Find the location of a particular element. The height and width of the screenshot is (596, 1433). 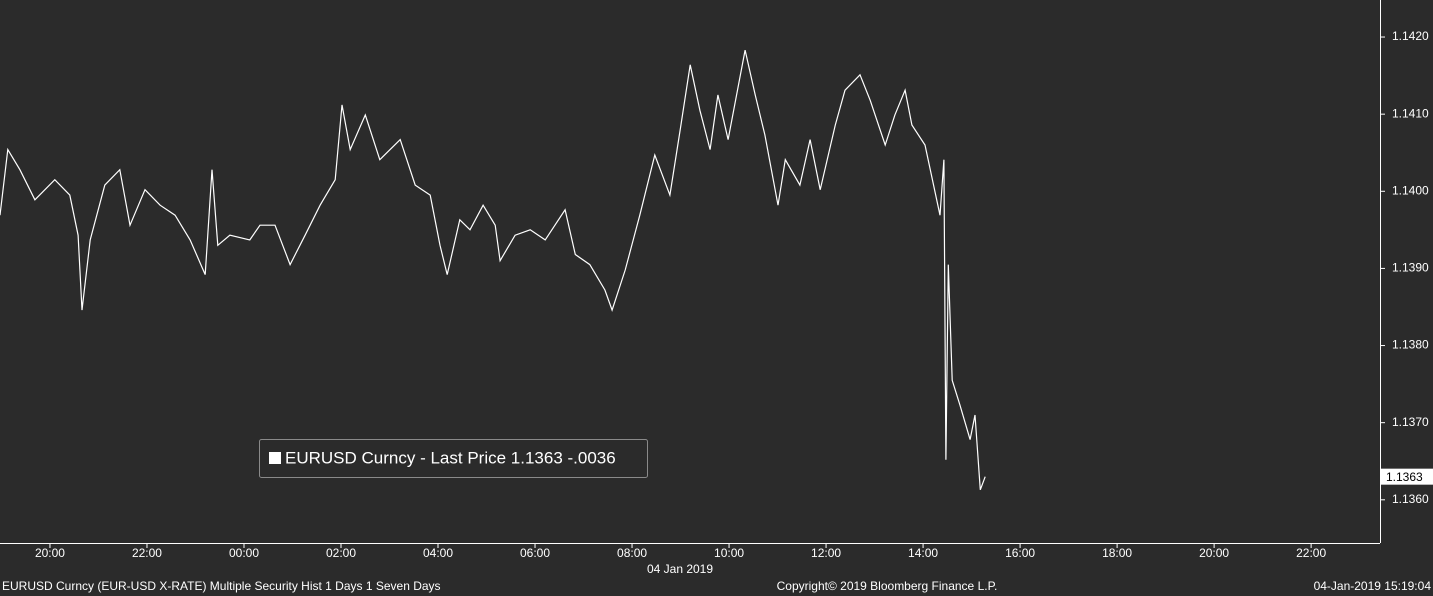

last-price-tag is located at coordinates (1407, 476).